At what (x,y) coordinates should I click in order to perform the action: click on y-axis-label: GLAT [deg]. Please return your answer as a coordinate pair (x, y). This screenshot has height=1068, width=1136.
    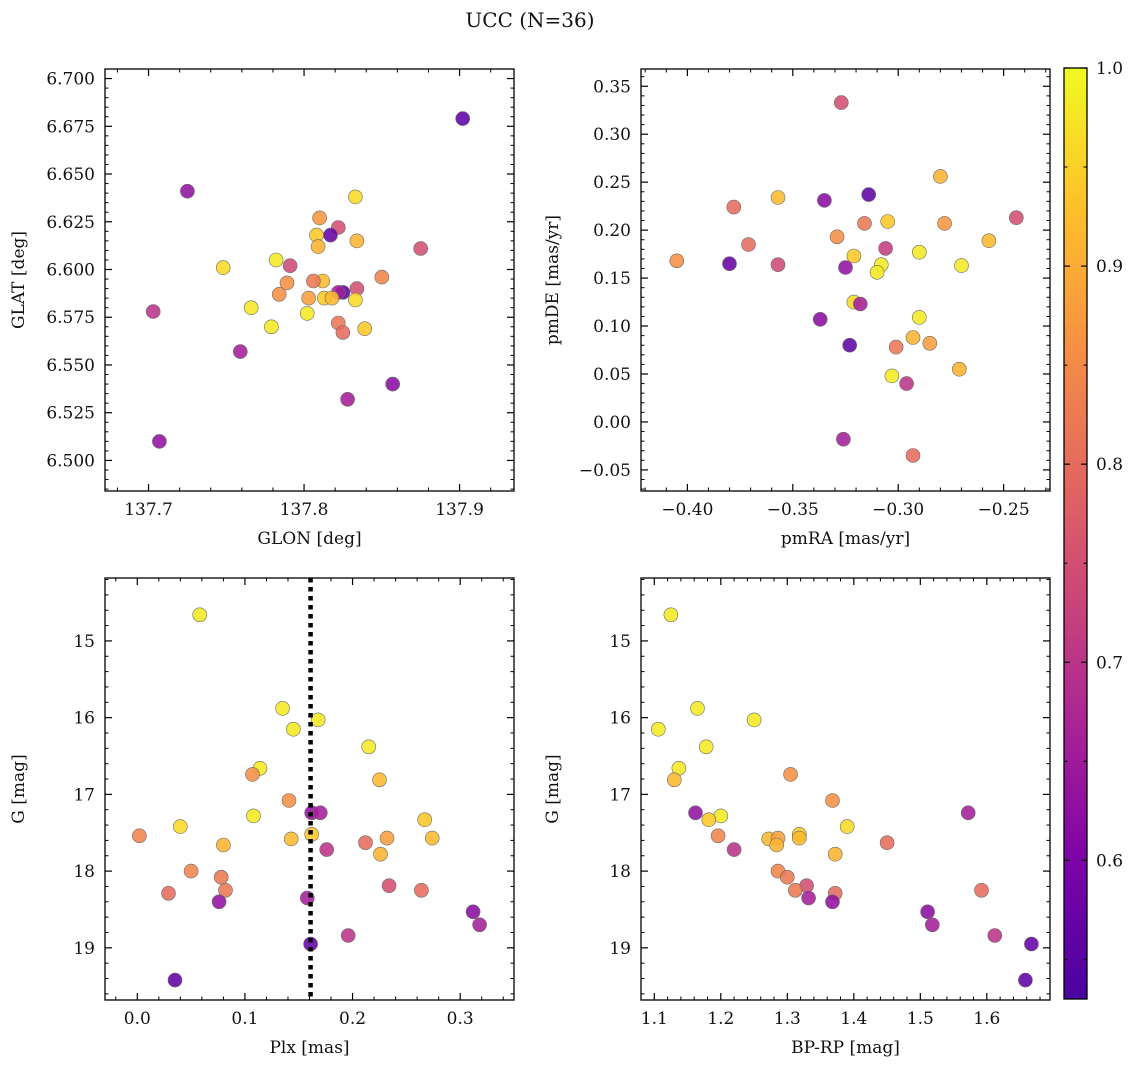
    Looking at the image, I should click on (19, 280).